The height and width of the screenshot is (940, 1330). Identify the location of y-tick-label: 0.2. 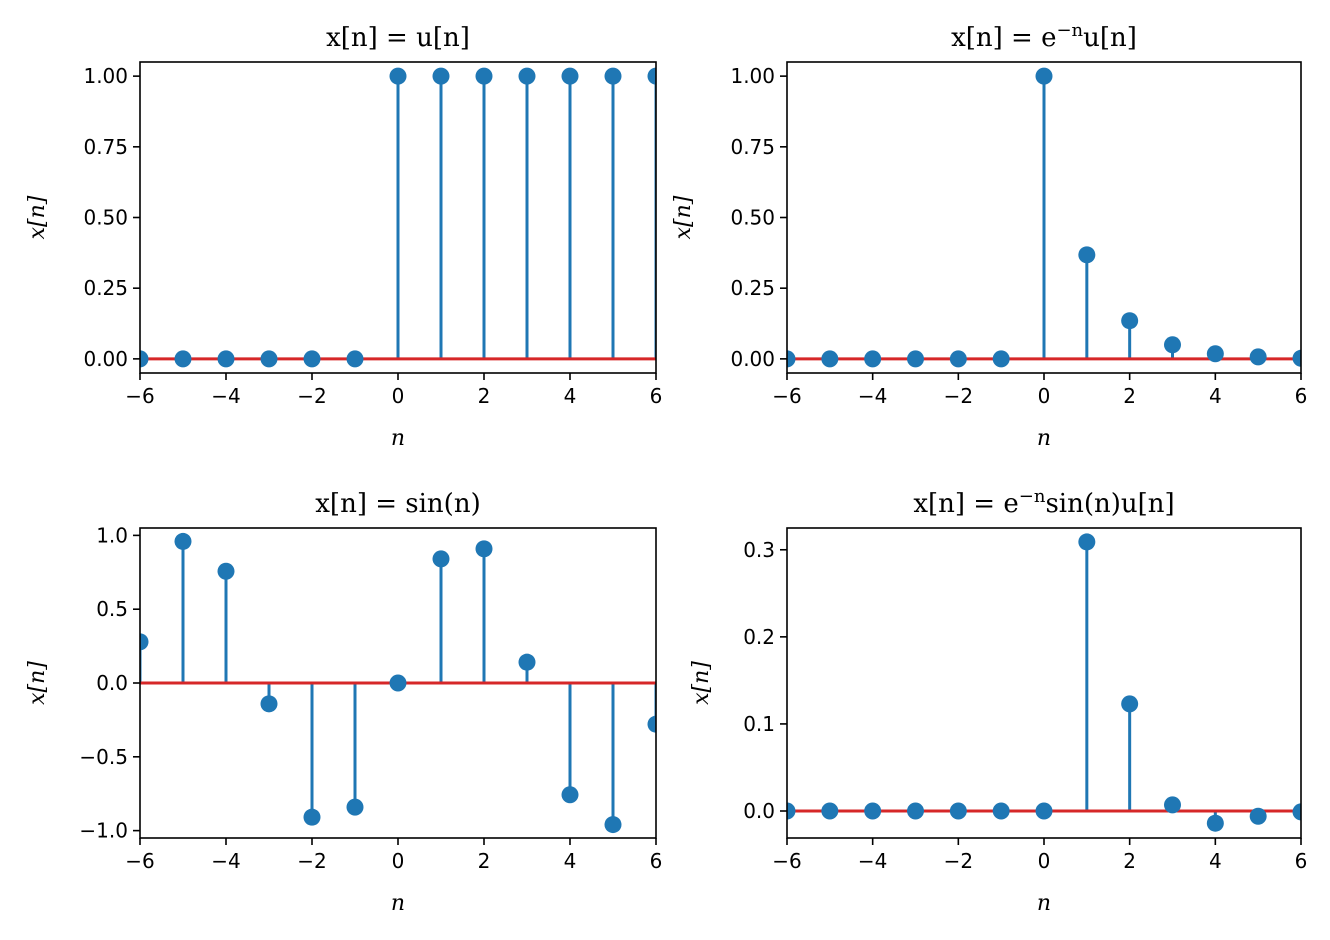
(759, 637).